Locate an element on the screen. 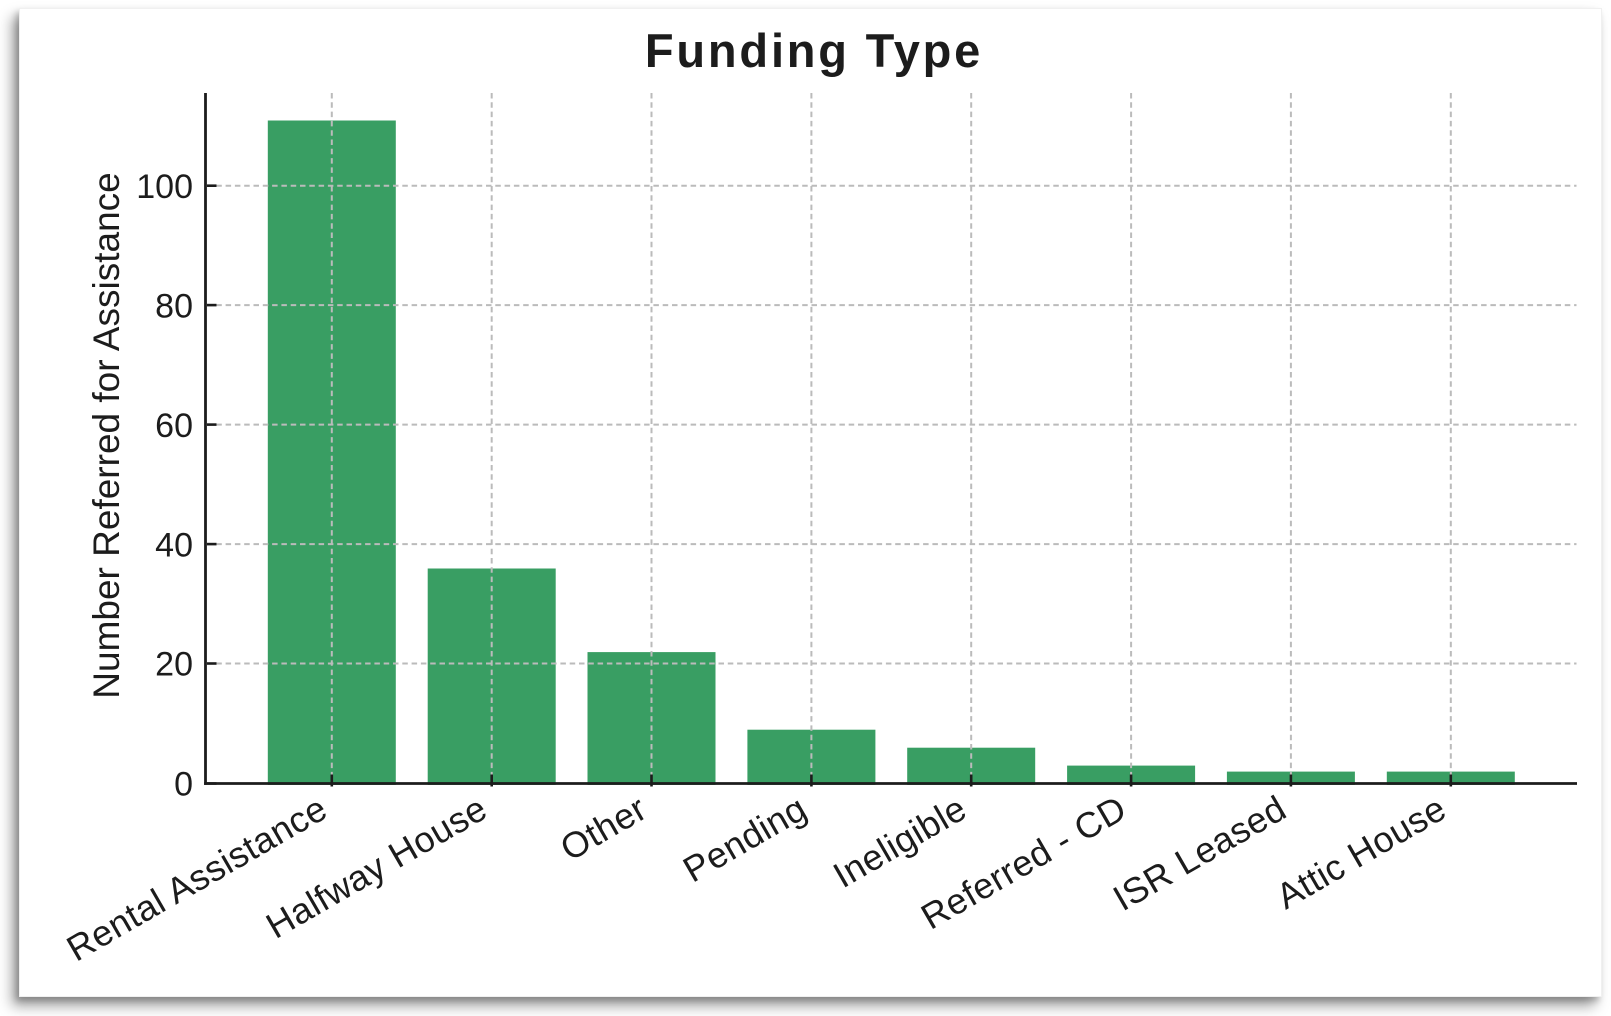  svg-text: 40 is located at coordinates (174, 545).